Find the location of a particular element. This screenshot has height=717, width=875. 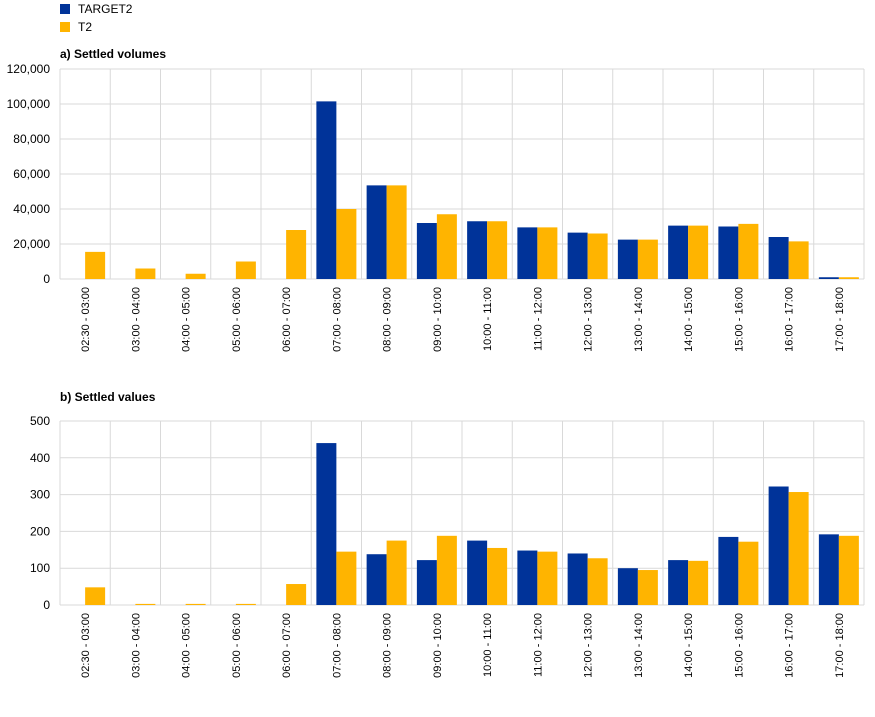

values-x-tick-label: 10:00 - 11:00 is located at coordinates (488, 645).